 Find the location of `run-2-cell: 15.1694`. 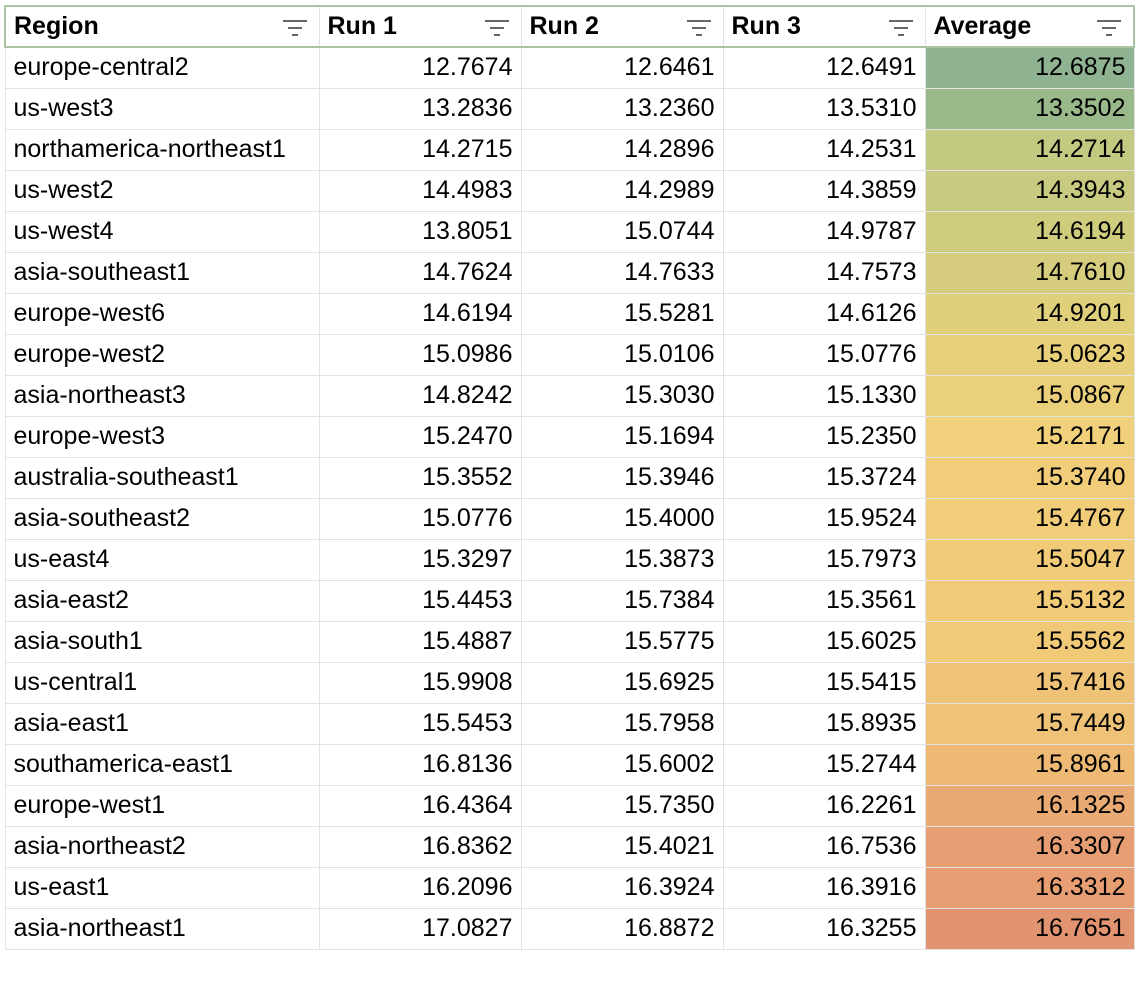

run-2-cell: 15.1694 is located at coordinates (622, 436).